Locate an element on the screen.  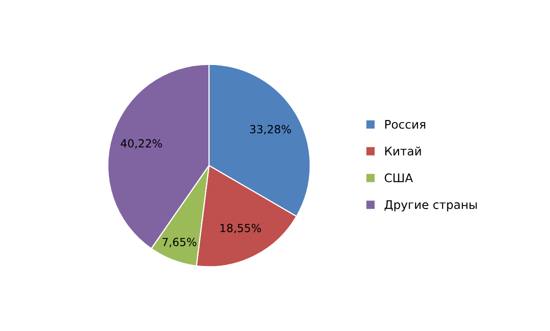
legend-label: США is located at coordinates (398, 177).